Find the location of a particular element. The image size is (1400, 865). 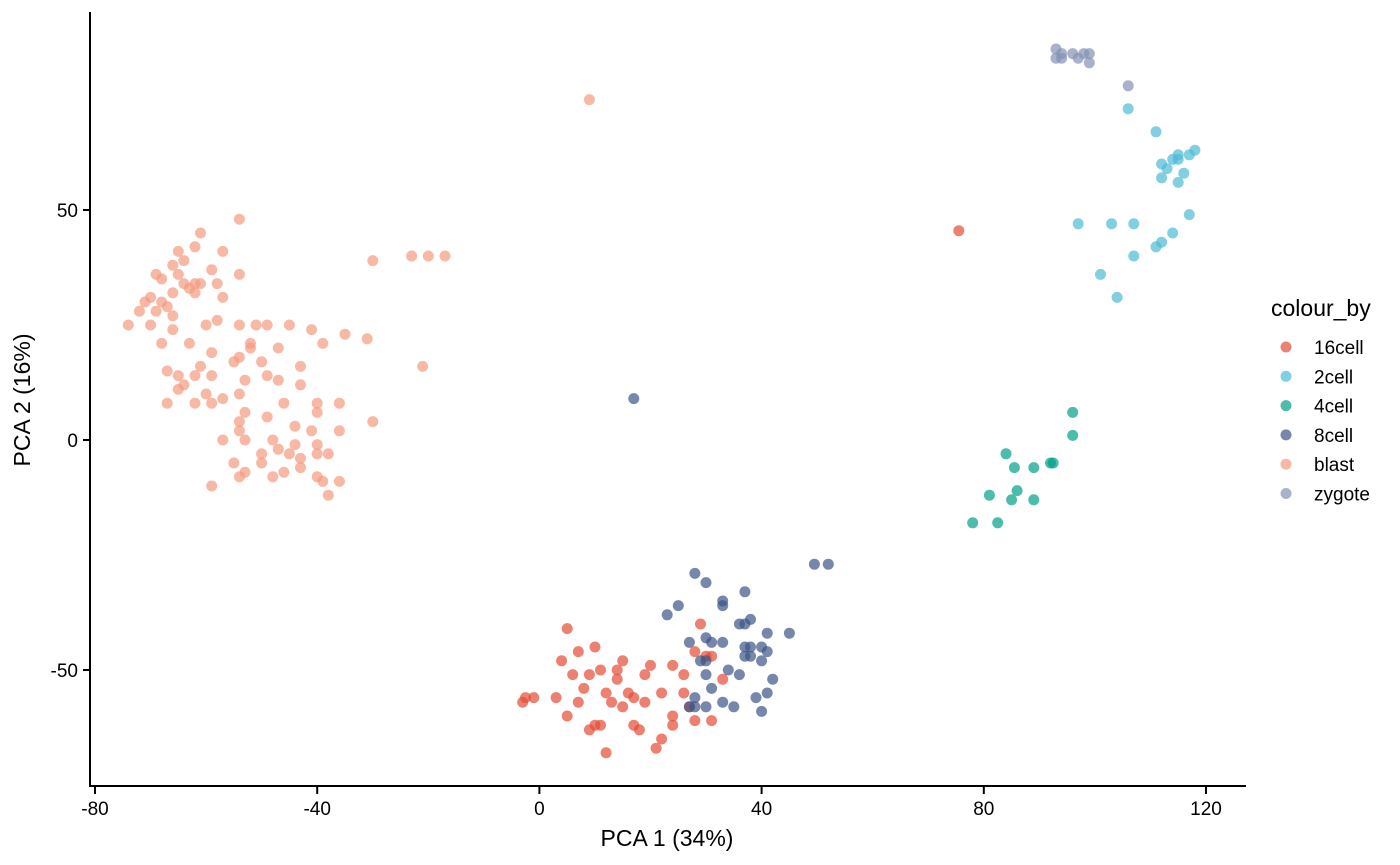

legend-label-16cell: 16cell is located at coordinates (1339, 348).